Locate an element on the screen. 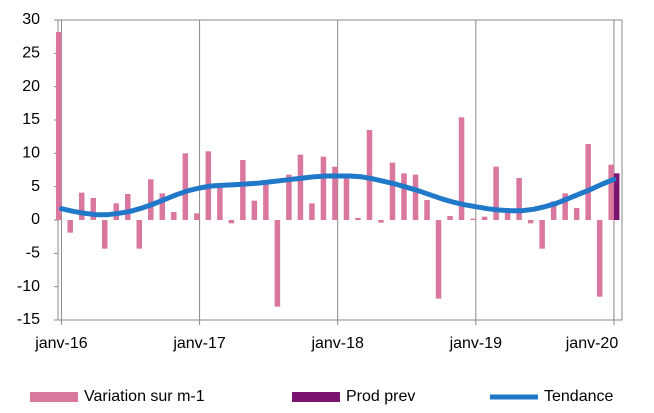 The width and height of the screenshot is (654, 413). x-tick-label: janv-17 is located at coordinates (199, 343).